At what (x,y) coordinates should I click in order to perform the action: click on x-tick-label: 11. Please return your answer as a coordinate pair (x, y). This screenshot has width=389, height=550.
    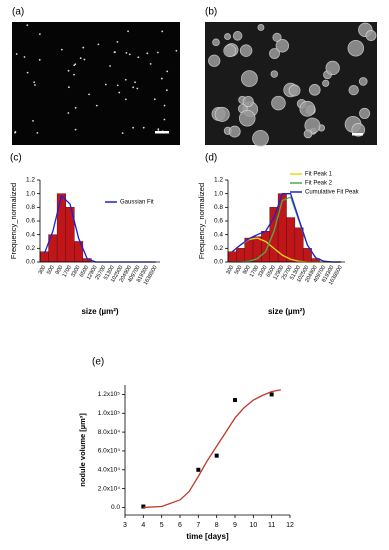
    Looking at the image, I should click on (271, 525).